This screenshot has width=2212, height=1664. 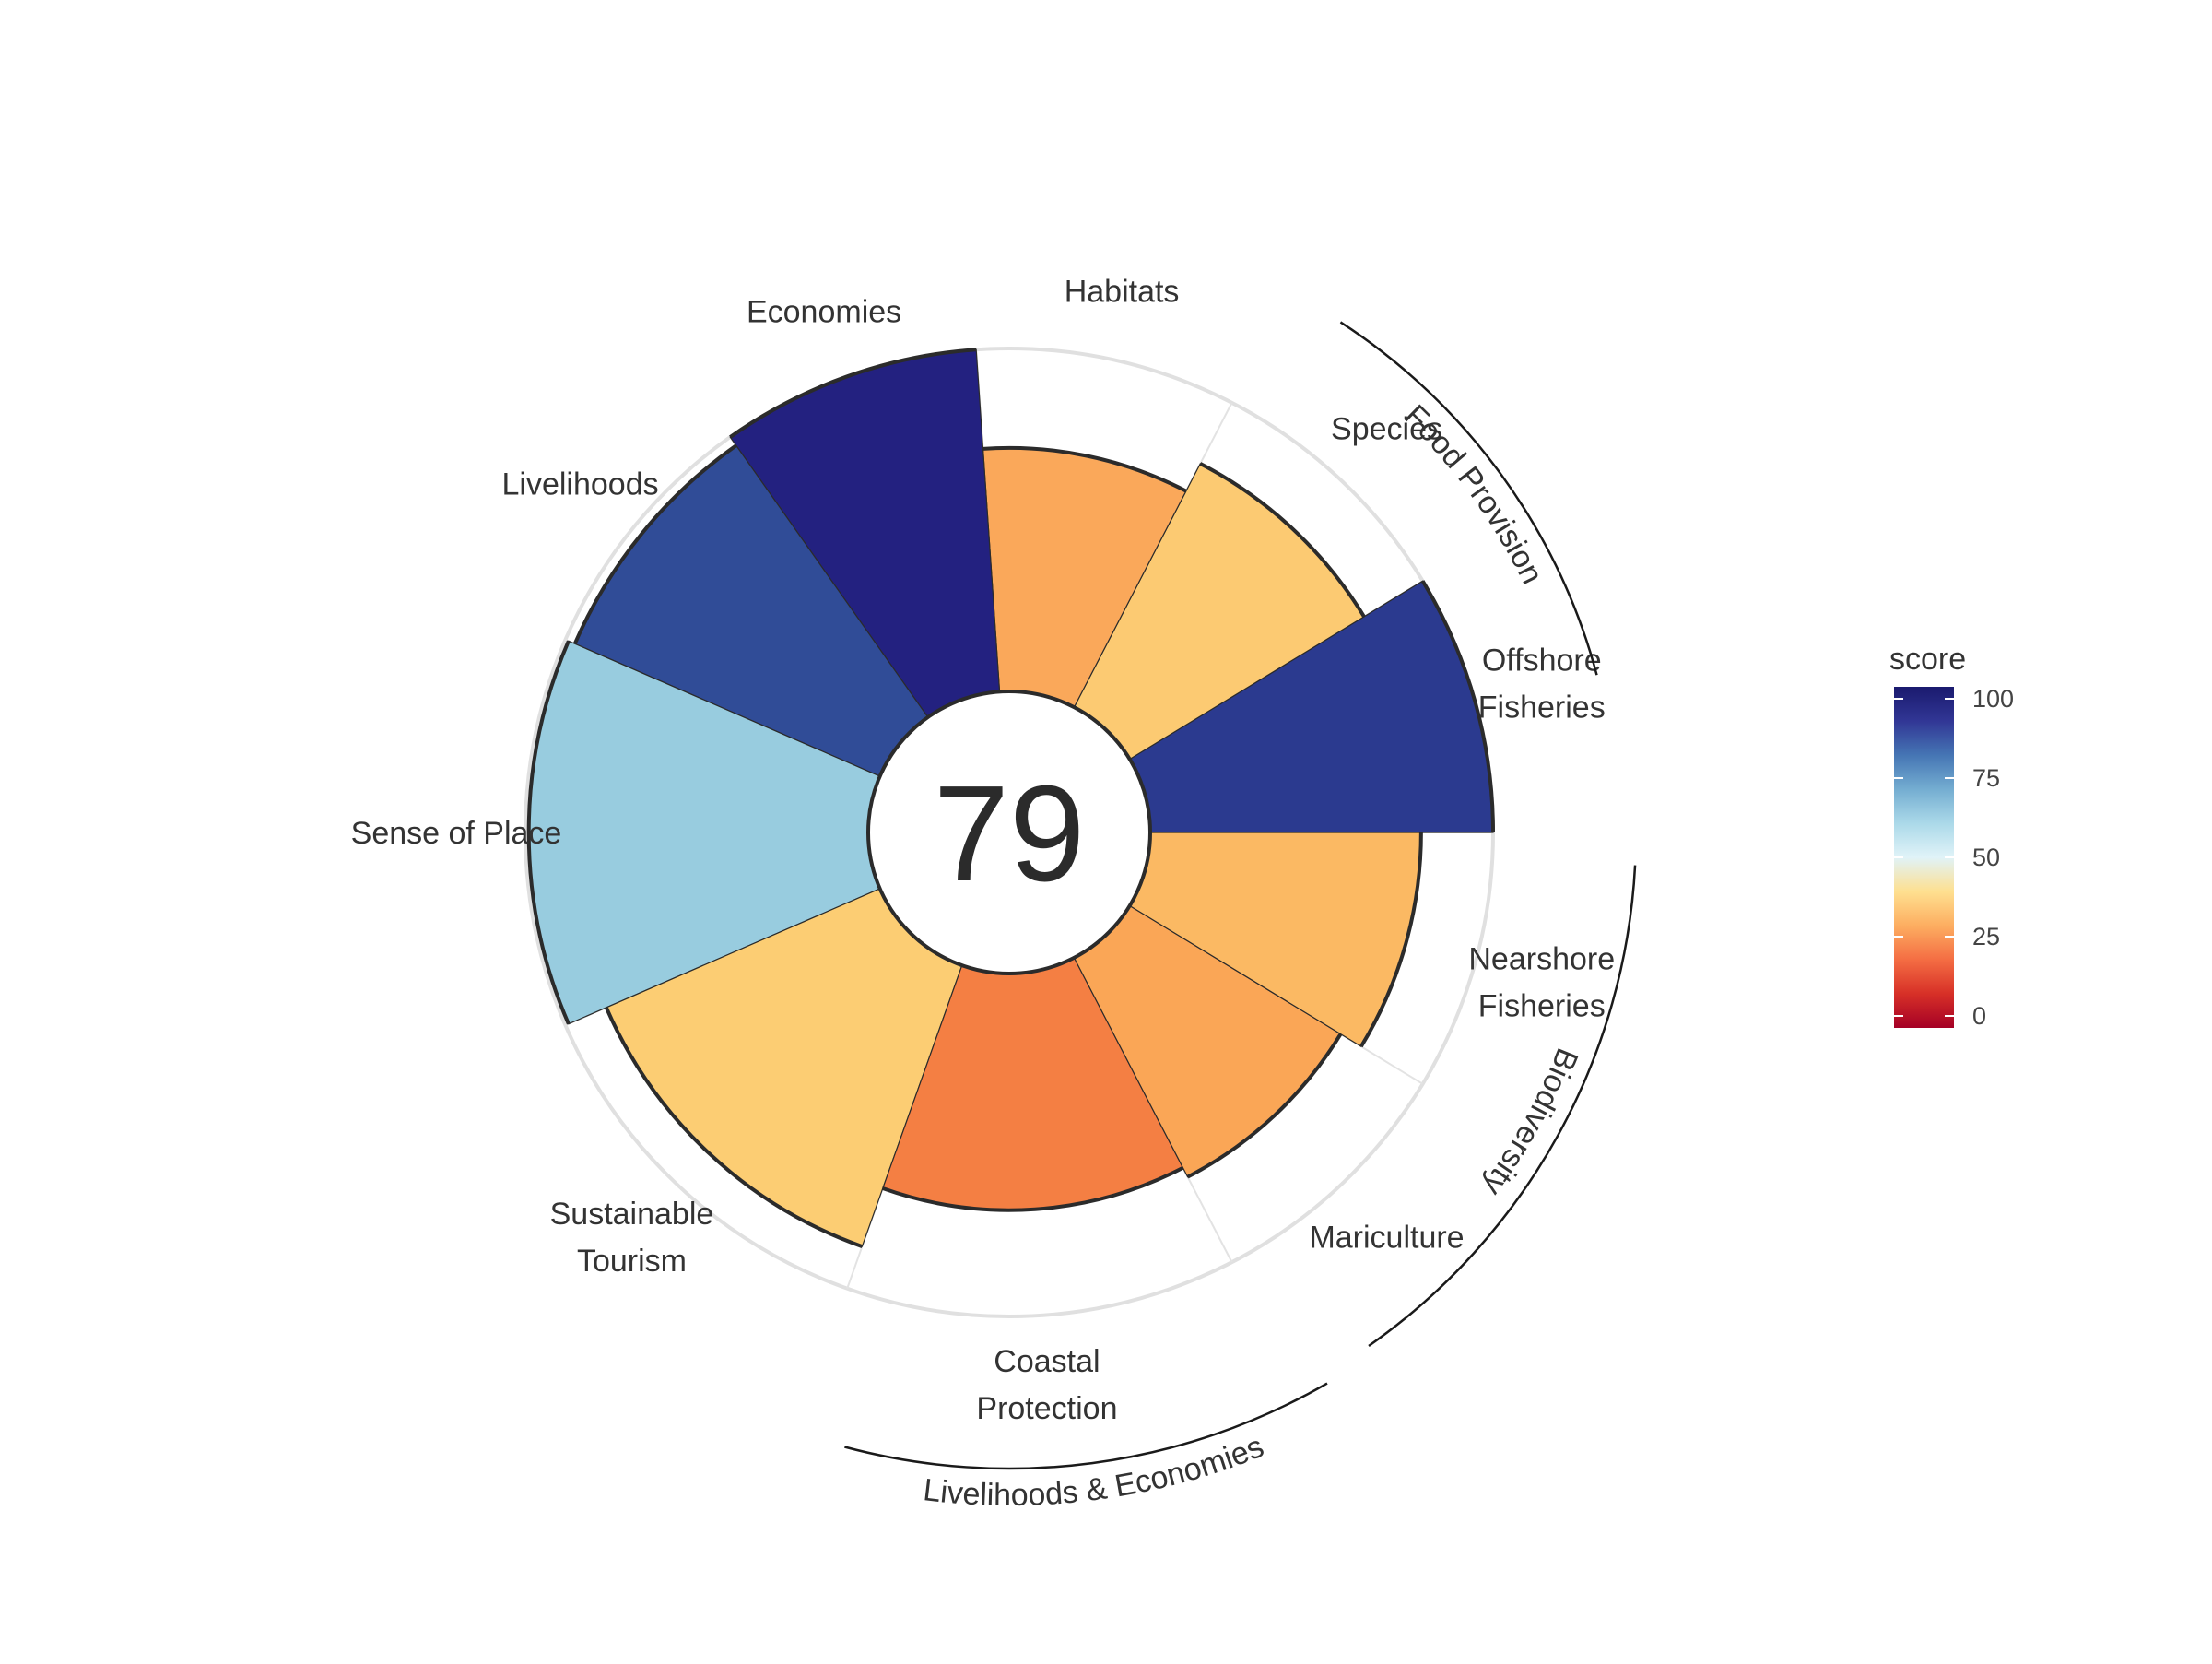 What do you see at coordinates (1986, 936) in the screenshot?
I see `legend-tick-label: 25` at bounding box center [1986, 936].